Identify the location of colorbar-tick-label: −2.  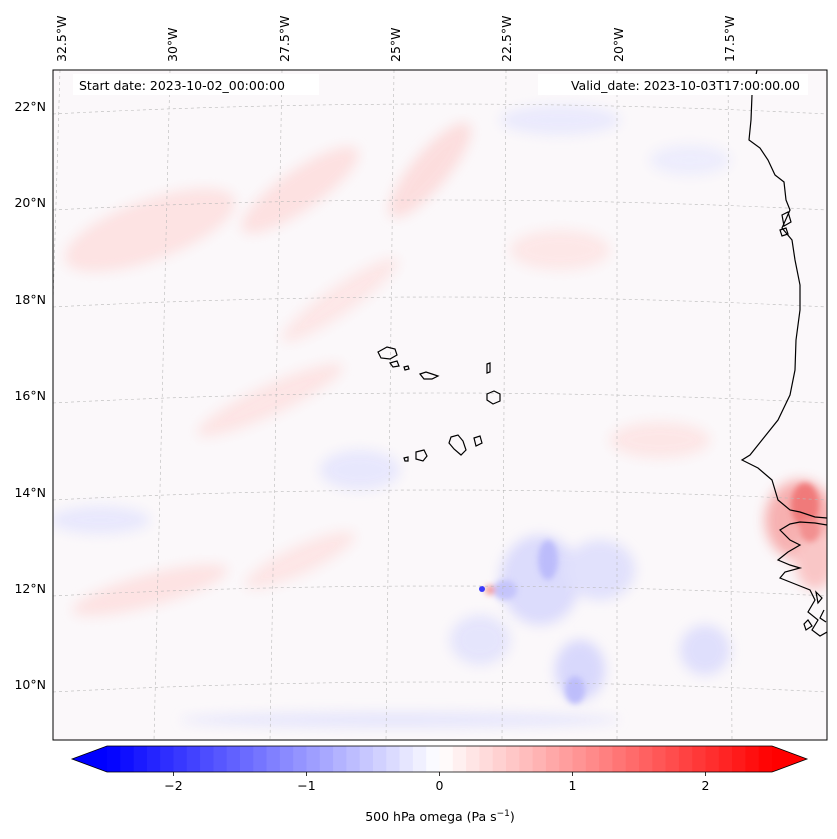
(173, 785).